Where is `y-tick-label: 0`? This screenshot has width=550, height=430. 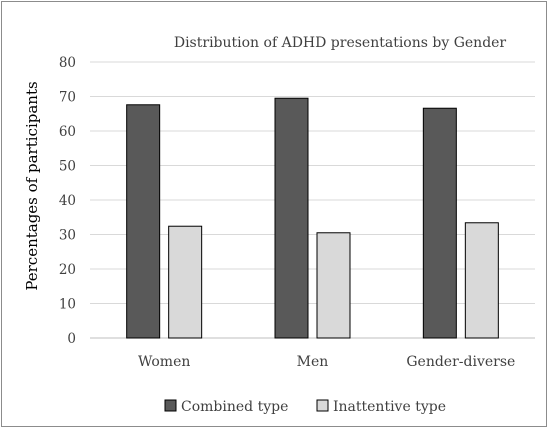
y-tick-label: 0 is located at coordinates (71, 339).